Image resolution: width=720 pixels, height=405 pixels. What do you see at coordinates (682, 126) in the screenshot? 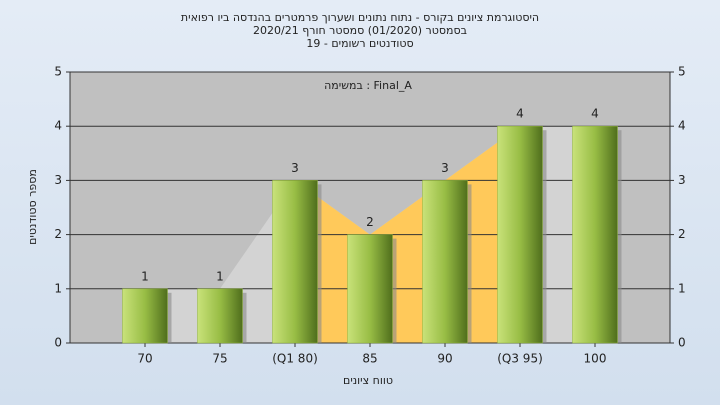
I see `y2-tick-label: 4` at bounding box center [682, 126].